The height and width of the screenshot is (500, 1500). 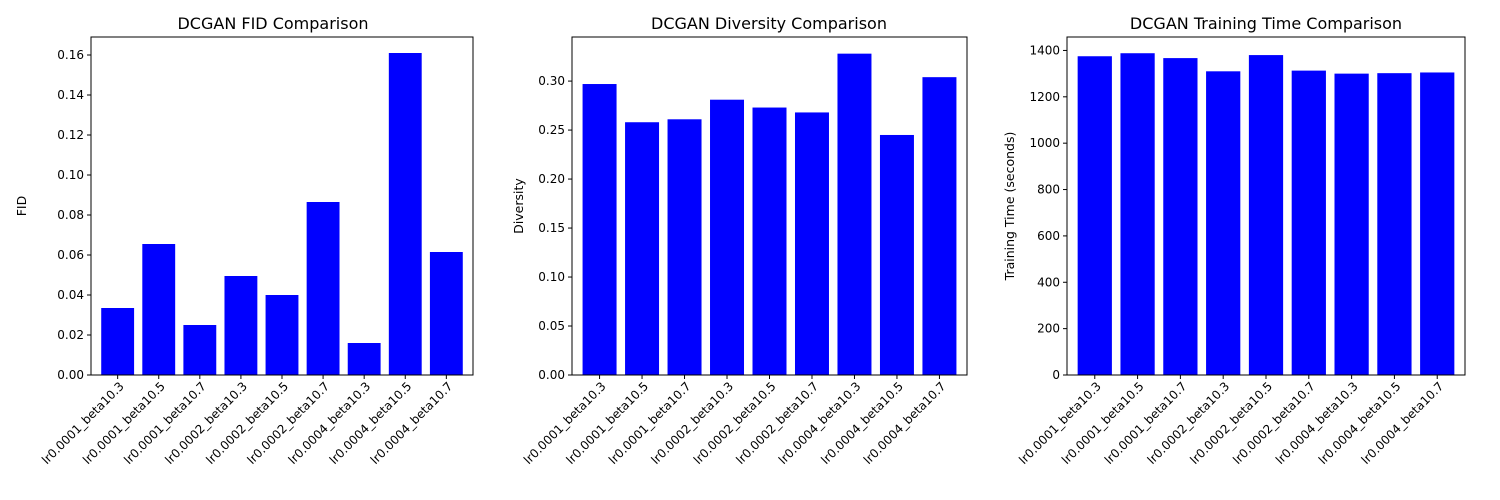 I want to click on y-tick-label: 0.08, so click(x=70, y=215).